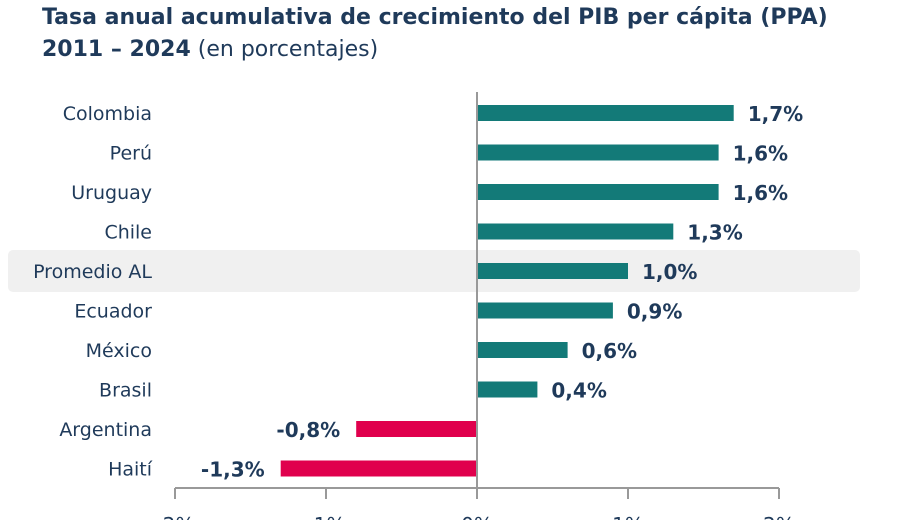 This screenshot has height=520, width=900. What do you see at coordinates (308, 430) in the screenshot?
I see `data-label: -0,8%` at bounding box center [308, 430].